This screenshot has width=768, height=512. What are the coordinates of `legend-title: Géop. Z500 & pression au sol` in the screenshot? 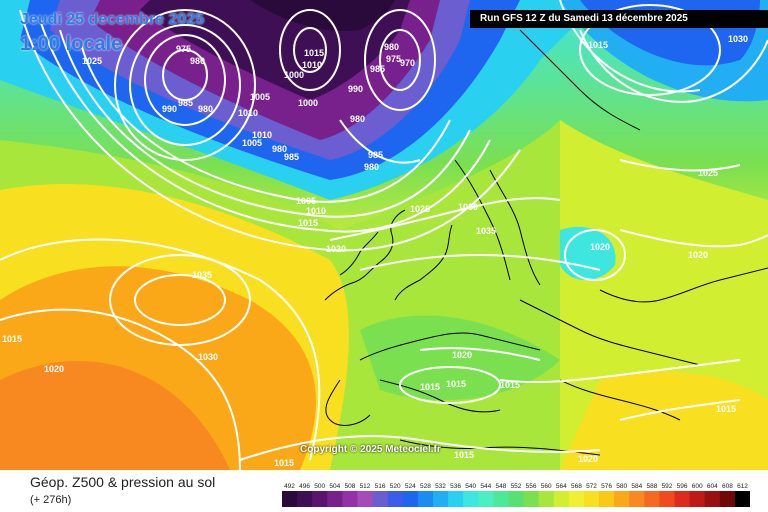 It's located at (123, 482).